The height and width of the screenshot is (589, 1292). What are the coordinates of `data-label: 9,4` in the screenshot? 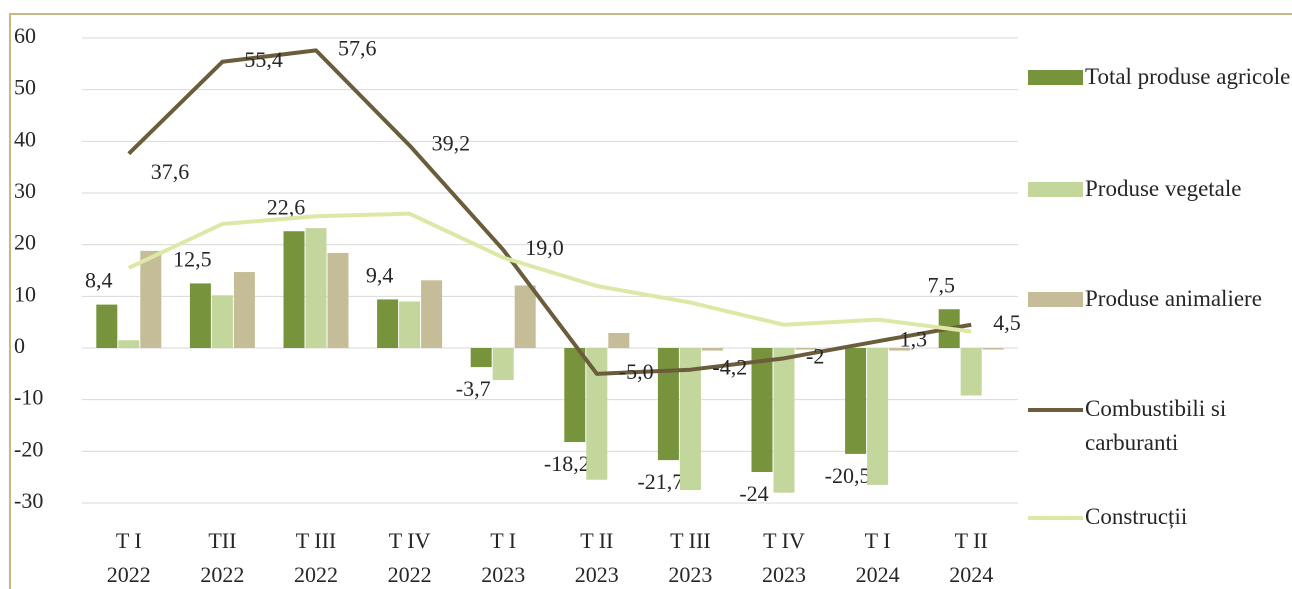 It's located at (380, 274).